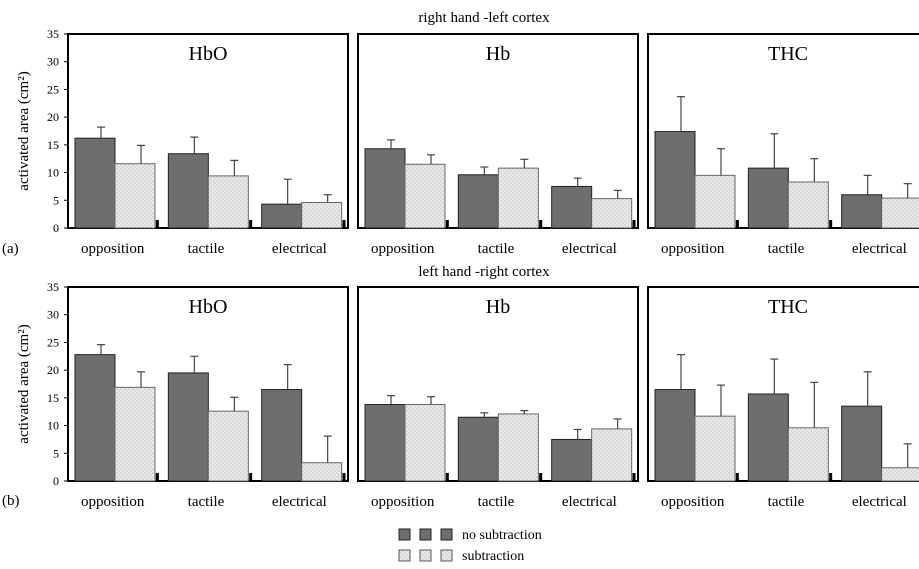 The height and width of the screenshot is (569, 919). Describe the element at coordinates (53, 62) in the screenshot. I see `y-tick-label: 30` at that location.